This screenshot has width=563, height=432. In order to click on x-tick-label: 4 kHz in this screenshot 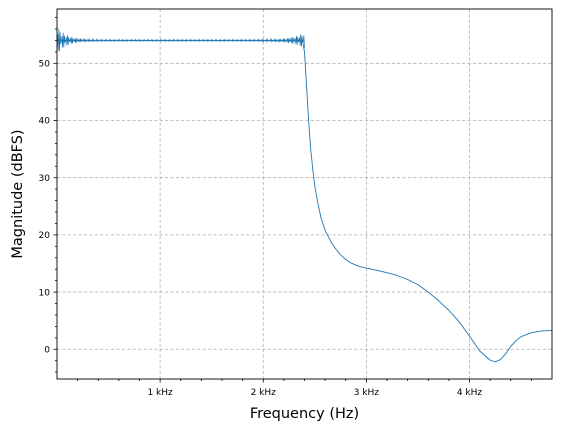, I will do `click(470, 393)`.